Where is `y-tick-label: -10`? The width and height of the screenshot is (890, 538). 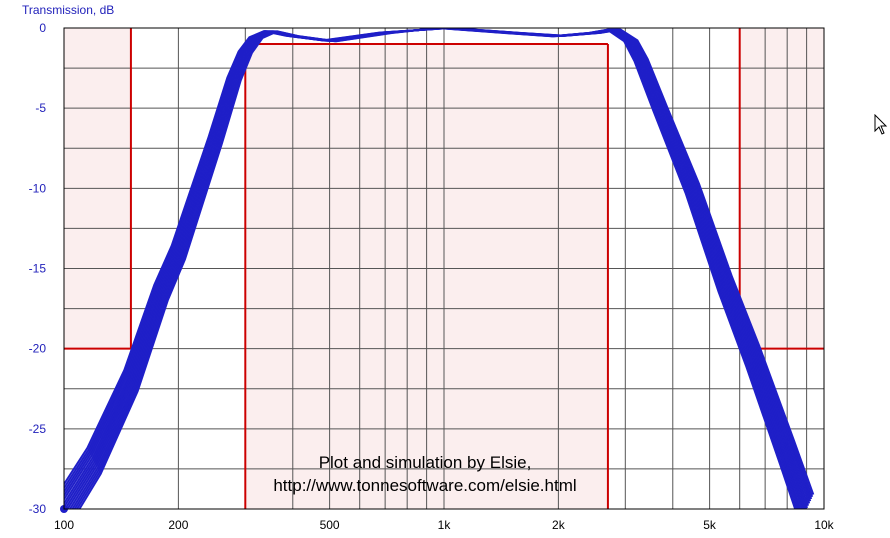
y-tick-label: -10 is located at coordinates (38, 188).